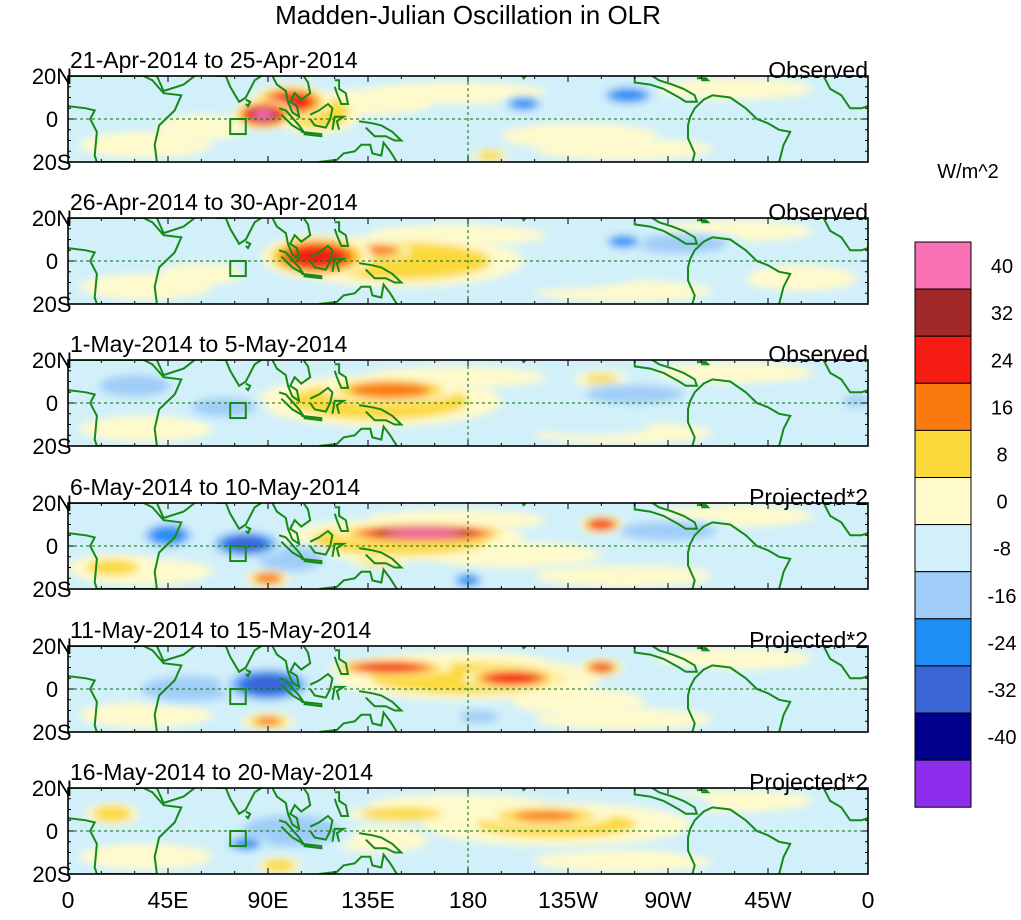  What do you see at coordinates (468, 900) in the screenshot?
I see `x-tick-label: 180` at bounding box center [468, 900].